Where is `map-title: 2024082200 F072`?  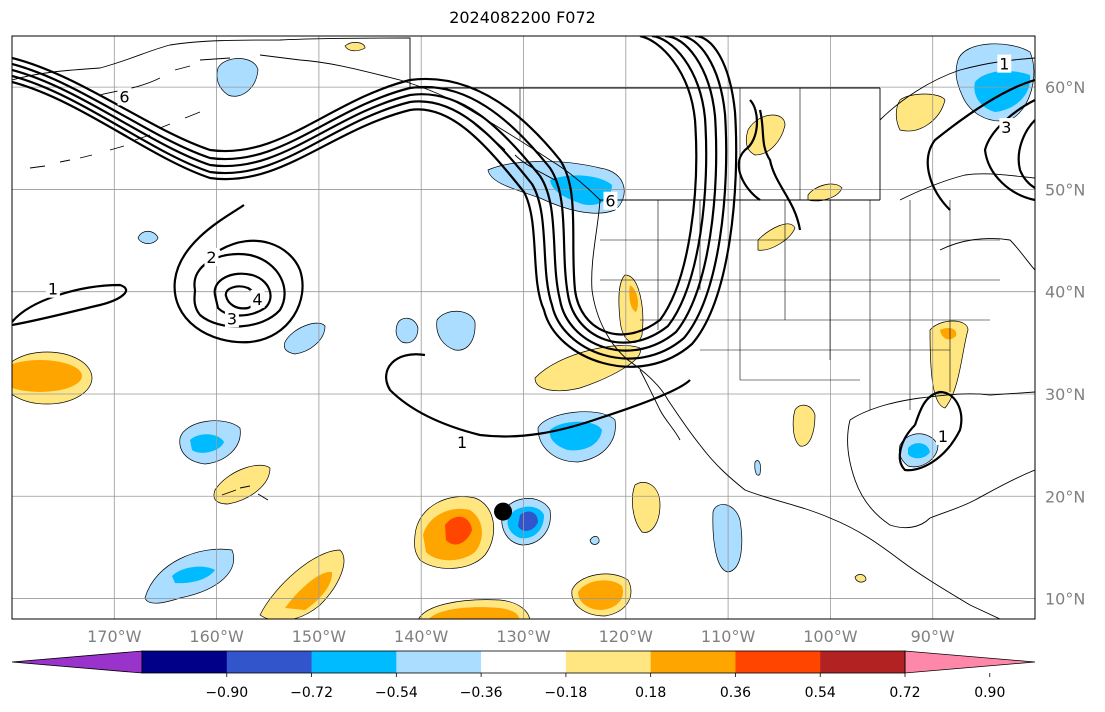 map-title: 2024082200 F072 is located at coordinates (522, 17).